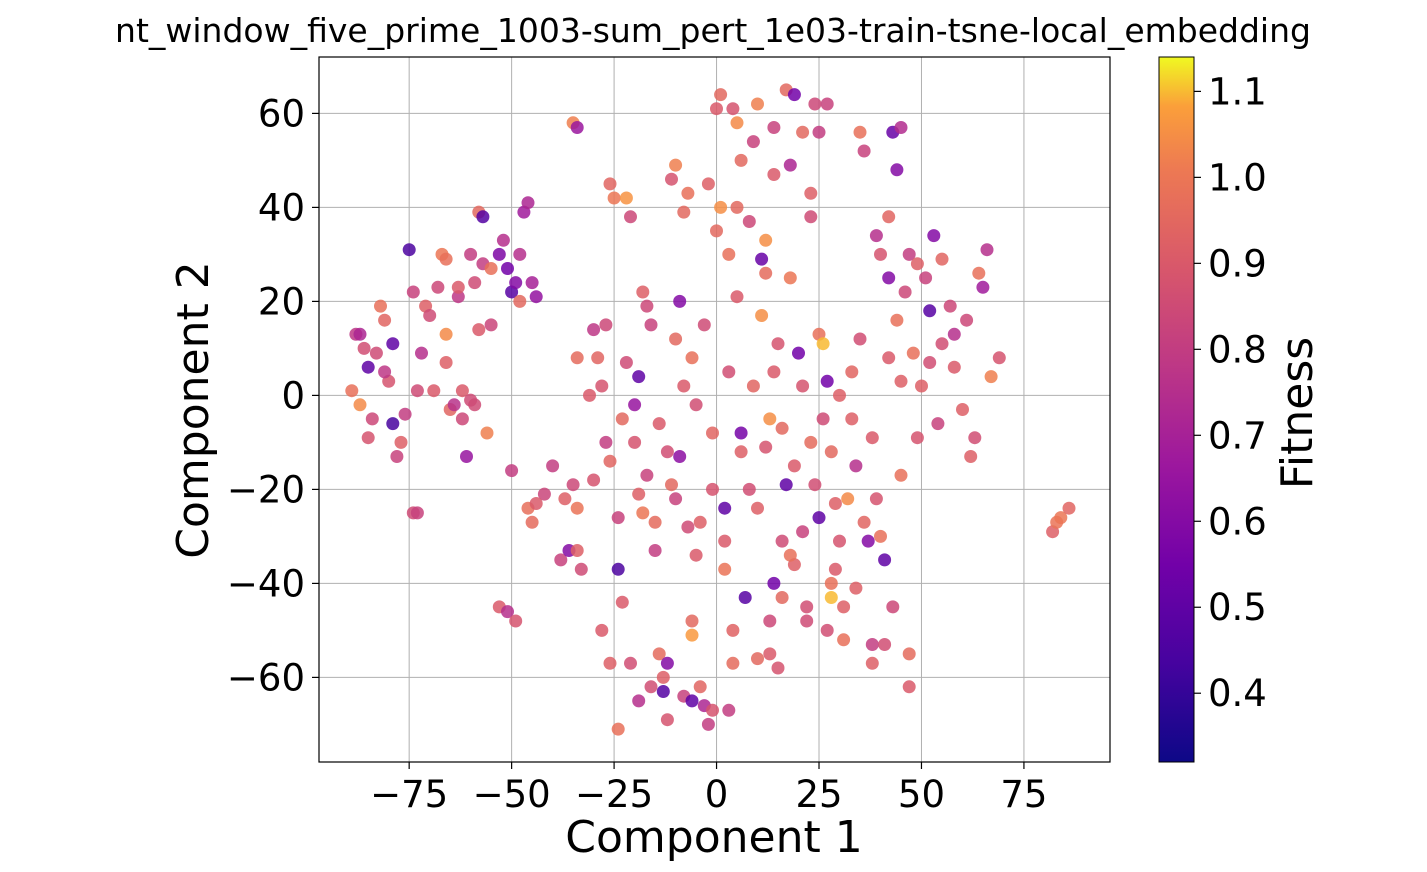 This screenshot has height=872, width=1427. Describe the element at coordinates (1237, 435) in the screenshot. I see `colorbar-tick-label: 0.7` at that location.